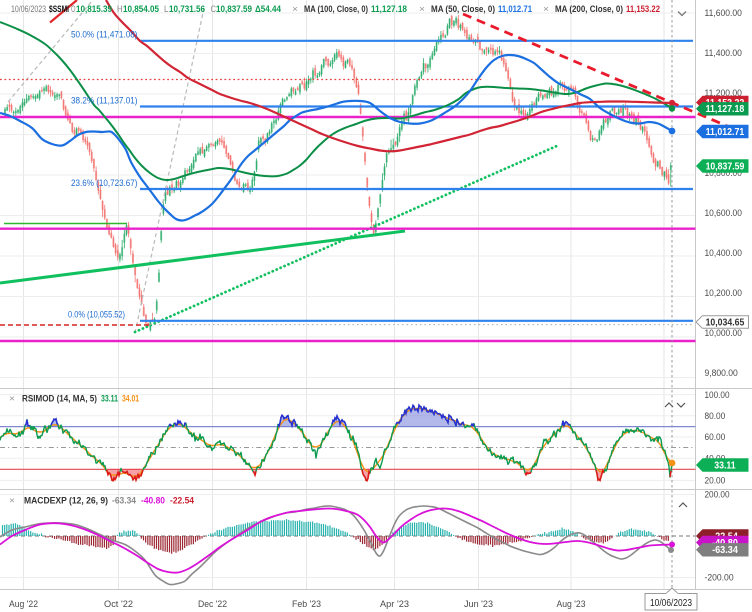 The height and width of the screenshot is (612, 752). Describe the element at coordinates (336, 9) in the screenshot. I see `svg-text: MA (100, Close, 0)` at that location.